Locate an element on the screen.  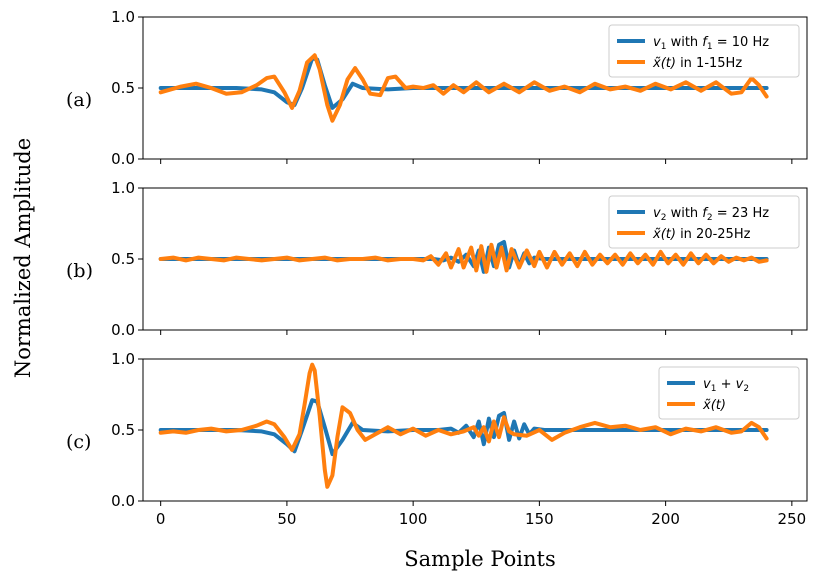
x-tick-label: 150 is located at coordinates (539, 519).